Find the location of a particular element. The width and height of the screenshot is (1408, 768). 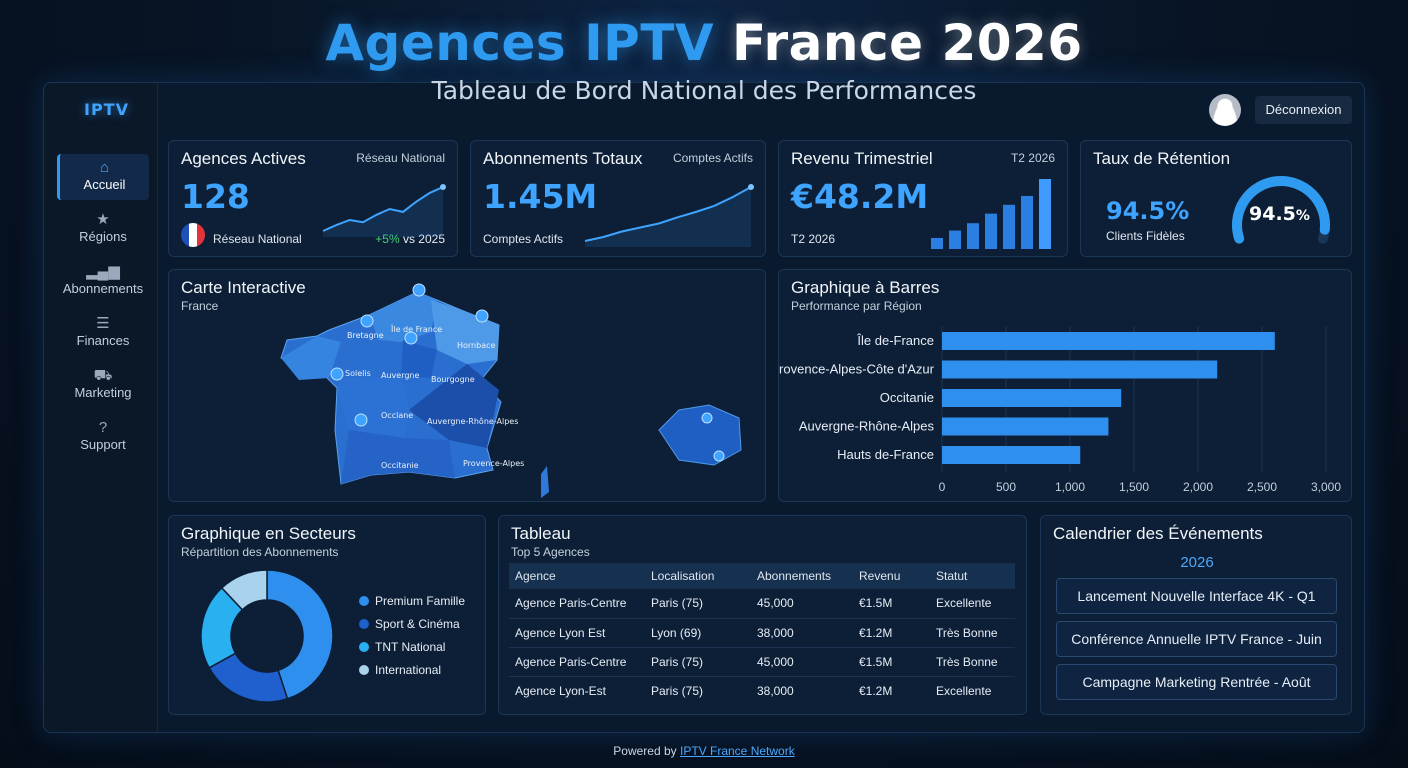

table-cell: €1.5M is located at coordinates (891, 662).